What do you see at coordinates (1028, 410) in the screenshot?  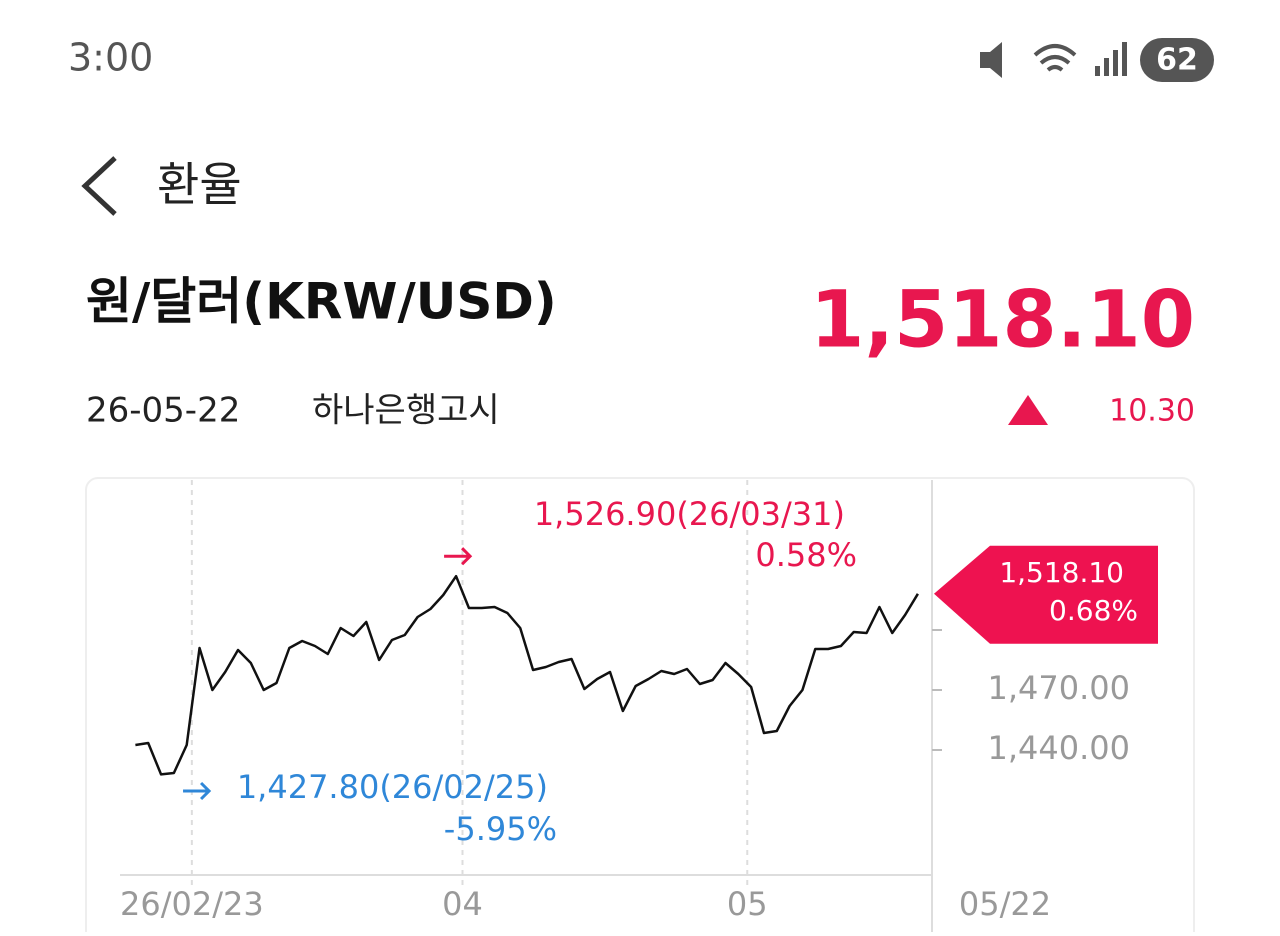 I see `up-arrow` at bounding box center [1028, 410].